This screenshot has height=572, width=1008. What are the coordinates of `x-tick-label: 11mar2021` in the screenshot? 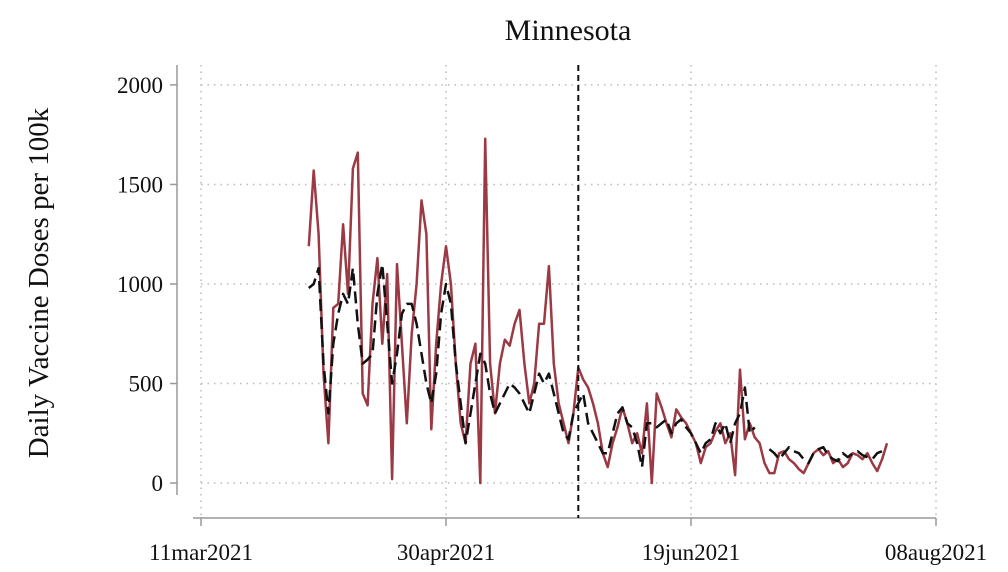 It's located at (201, 552).